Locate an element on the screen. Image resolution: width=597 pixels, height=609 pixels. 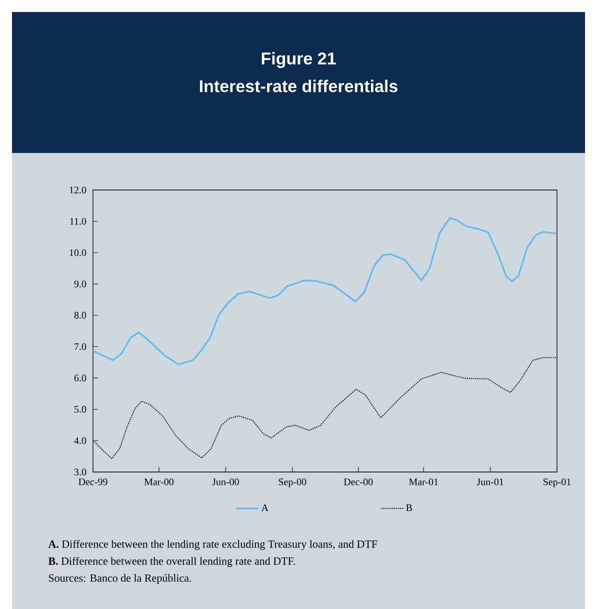
y-tick-label: 6.0 is located at coordinates (80, 378).